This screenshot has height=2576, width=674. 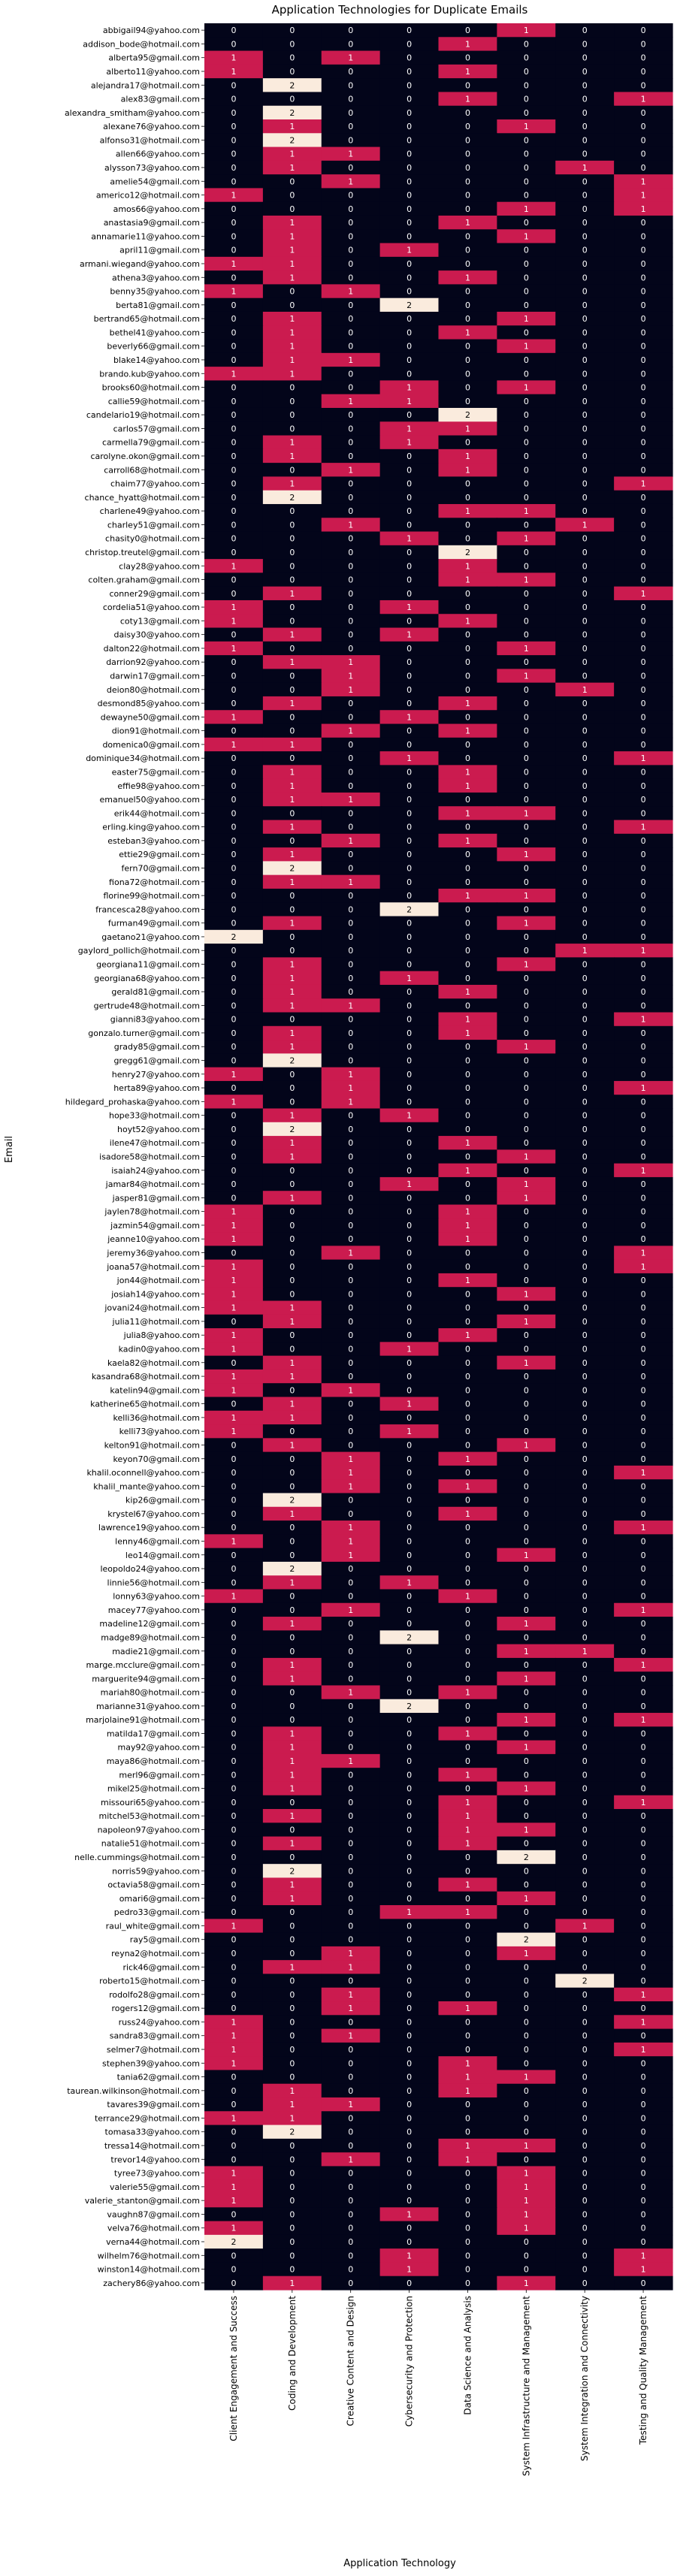 What do you see at coordinates (233, 2369) in the screenshot?
I see `x-tick-label: Client Engagement and Success` at bounding box center [233, 2369].